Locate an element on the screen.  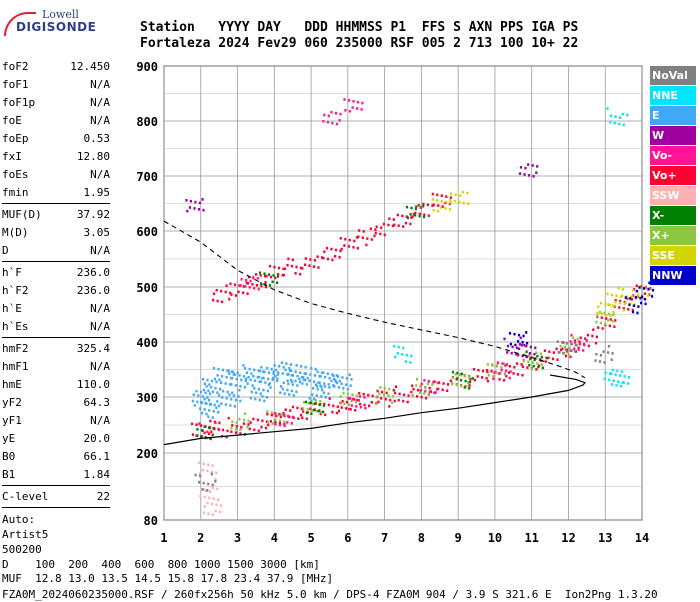
y-tick-label: 300 is located at coordinates (147, 398).